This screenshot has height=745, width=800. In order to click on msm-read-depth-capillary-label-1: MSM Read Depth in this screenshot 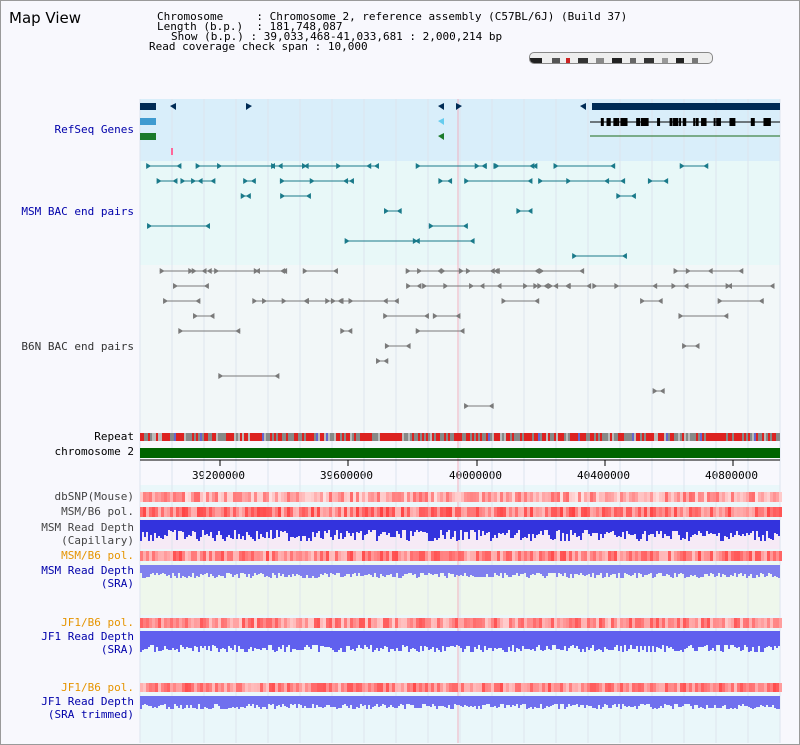, I will do `click(87, 527)`.